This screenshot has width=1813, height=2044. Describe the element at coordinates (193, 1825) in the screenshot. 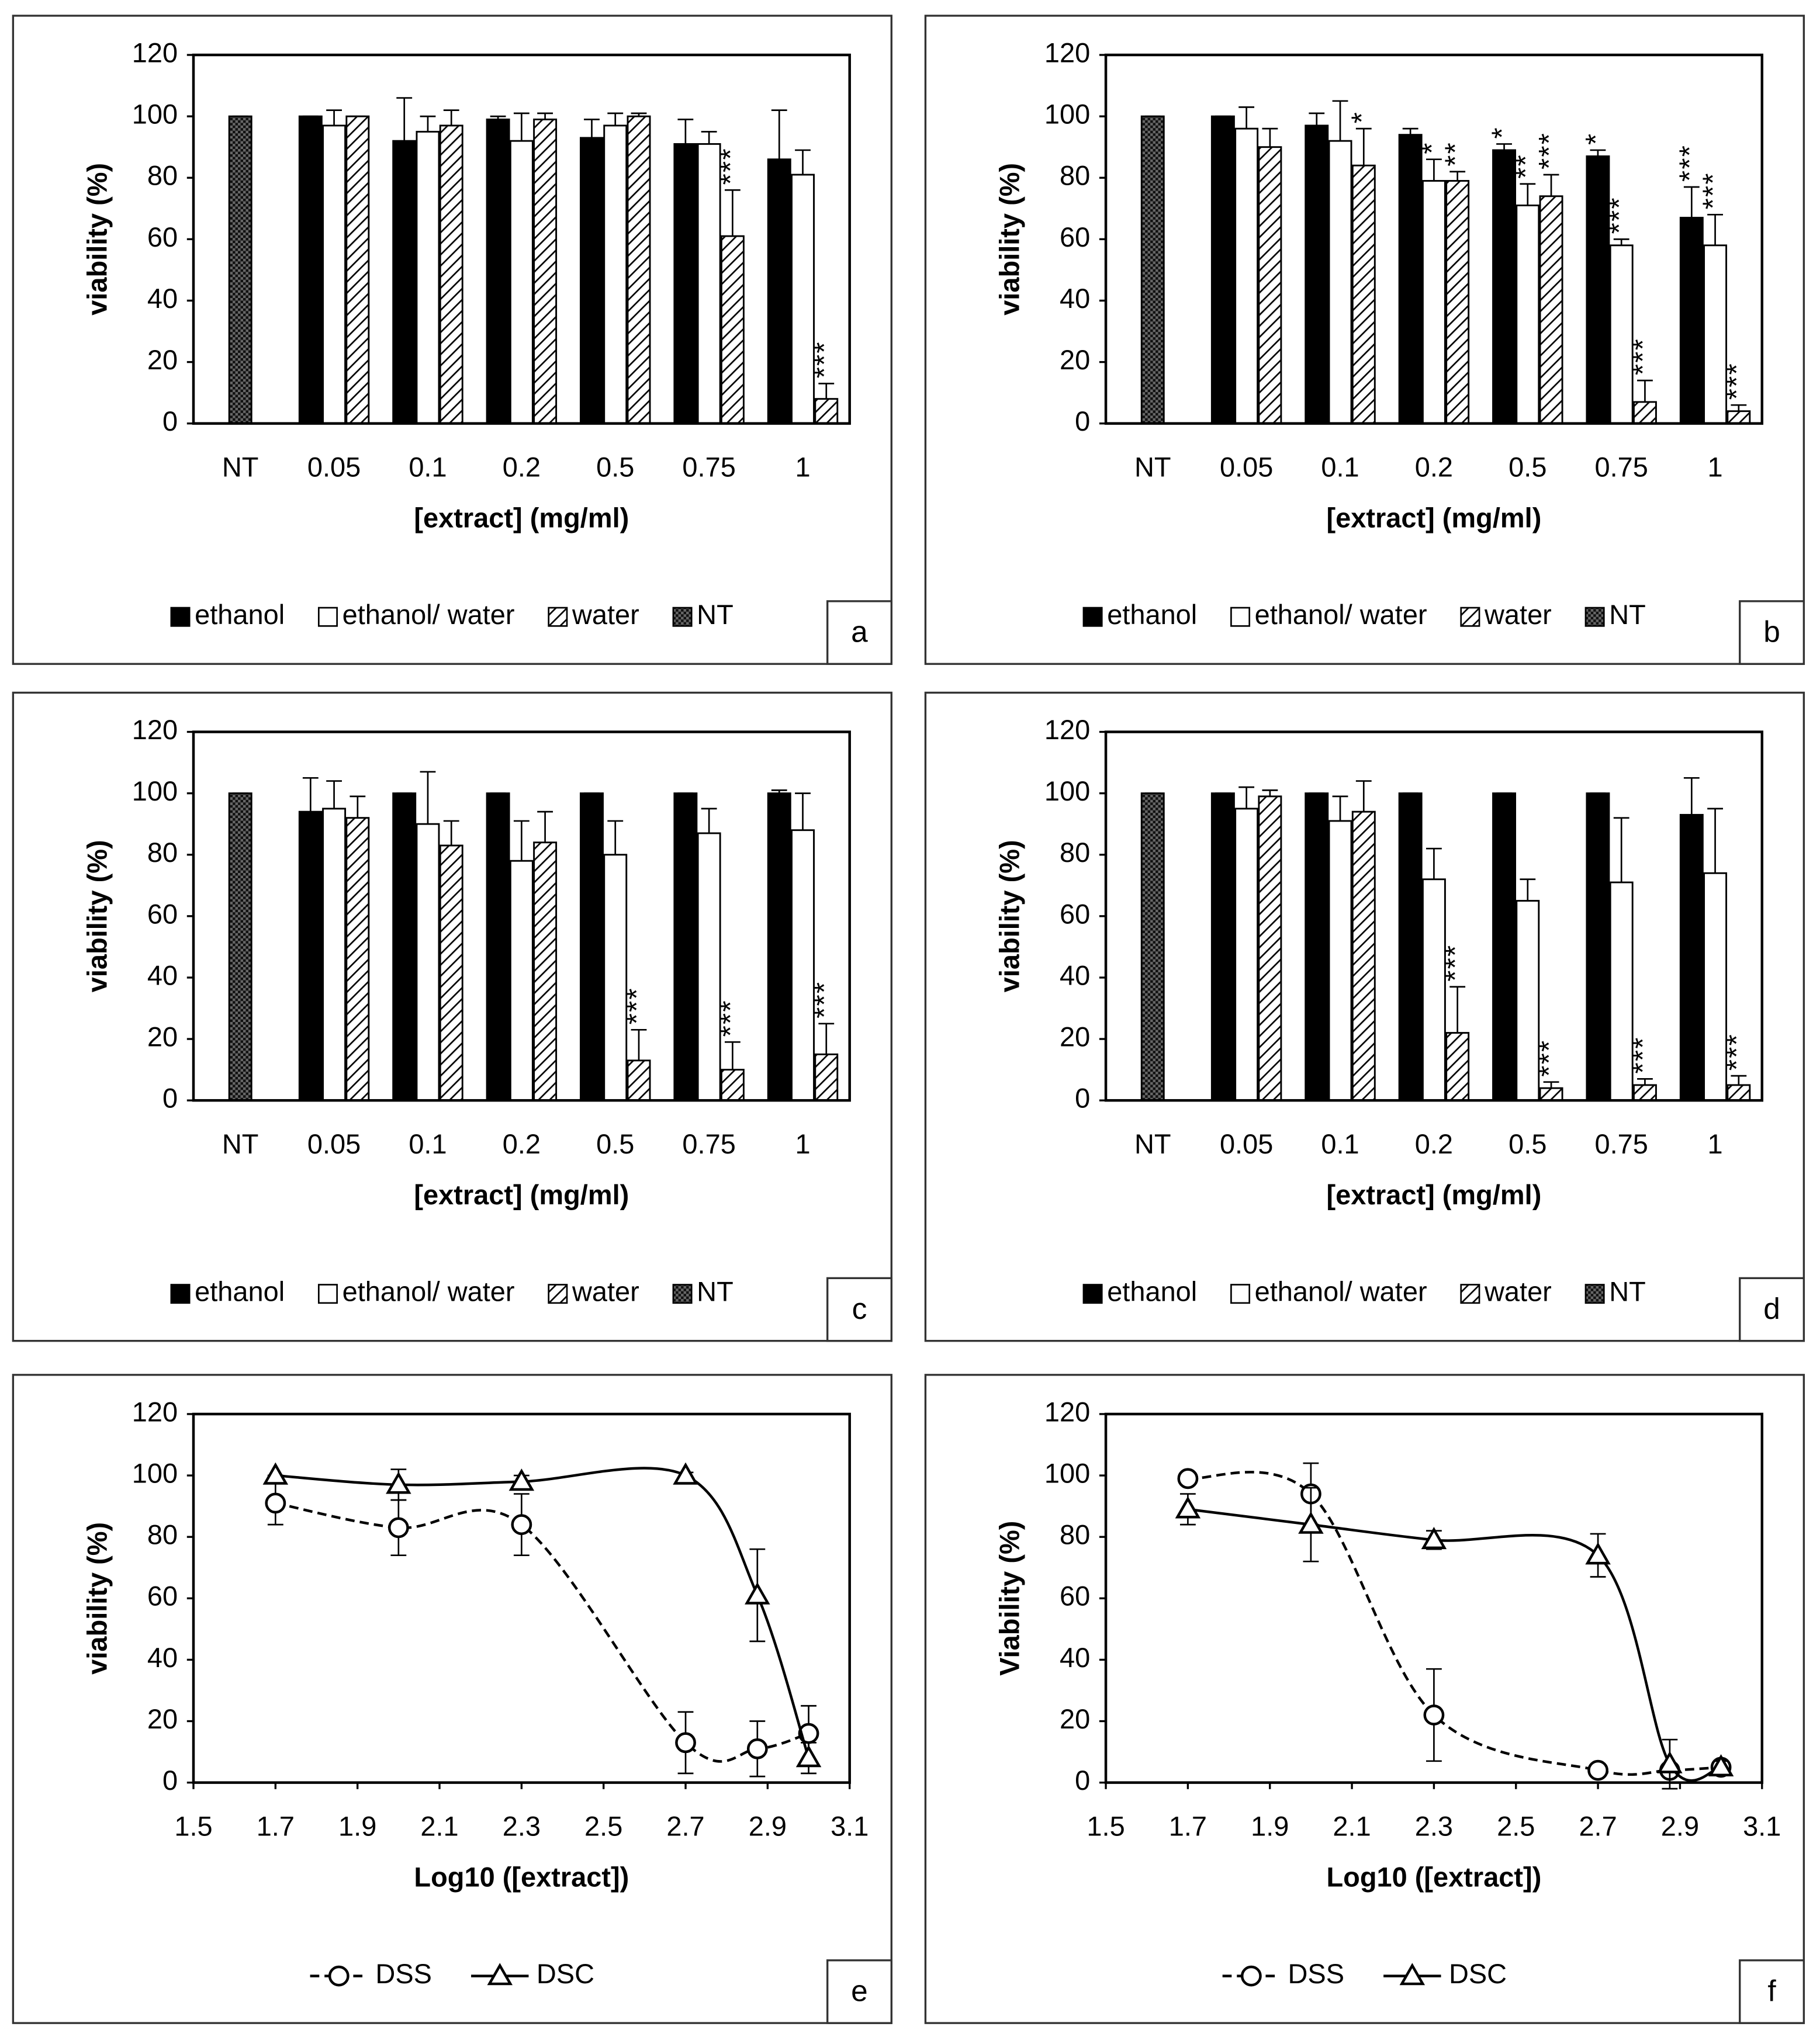

I see `x-tick-label: 1.5` at that location.